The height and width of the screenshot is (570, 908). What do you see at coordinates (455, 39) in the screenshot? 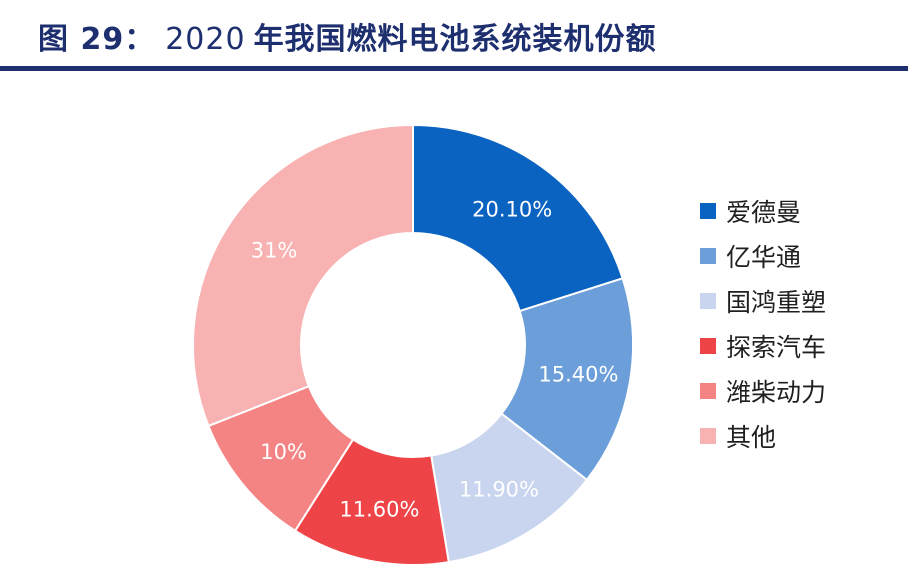
I see `title-text: 年我国燃料电池系统装机份额` at bounding box center [455, 39].